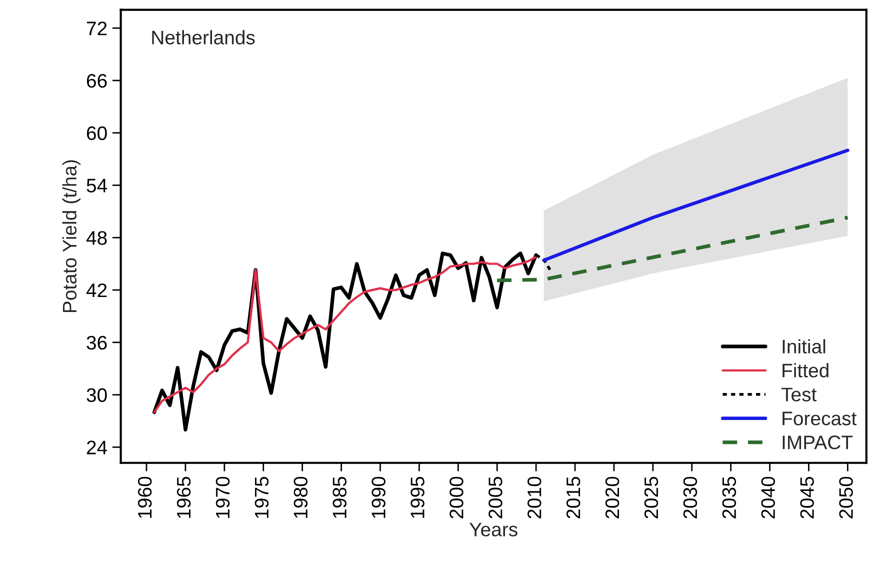  What do you see at coordinates (96, 238) in the screenshot?
I see `y-tick-label: 48` at bounding box center [96, 238].